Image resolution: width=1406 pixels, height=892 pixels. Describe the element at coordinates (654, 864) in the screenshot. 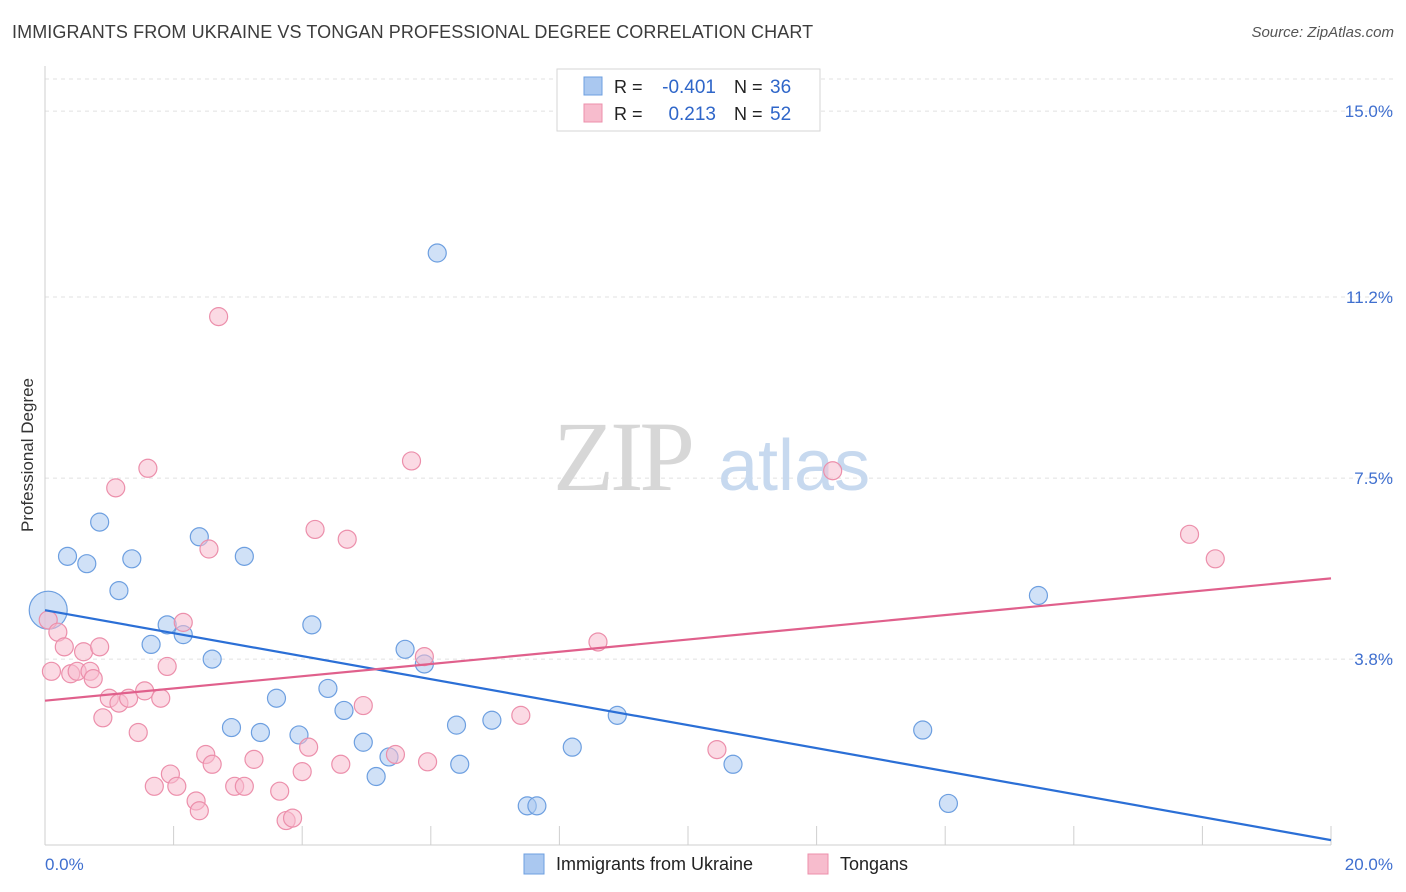

I see `series-legend-label-ukraine: Immigrants from Ukraine` at that location.